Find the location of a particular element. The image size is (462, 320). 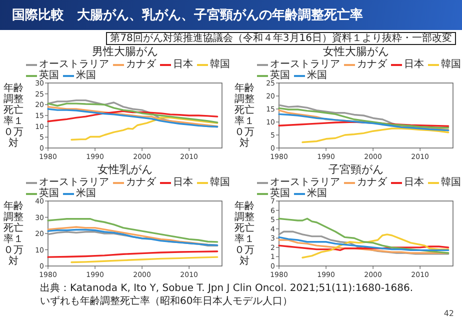

text: 第78回がん対策推進協議会（令和４年3月16日）資料１より抜粋・一部改変 is located at coordinates (281, 38).